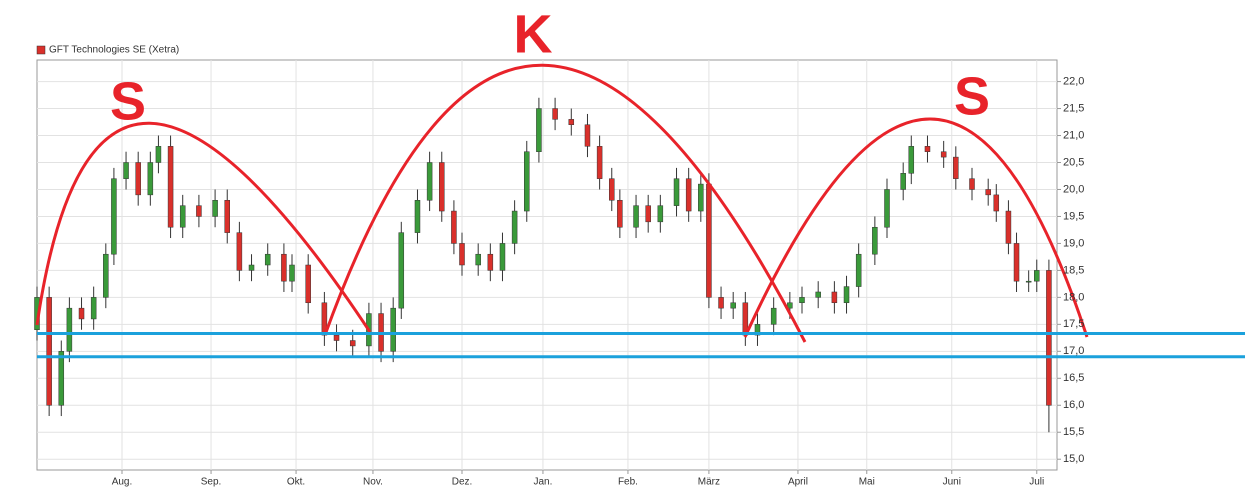  What do you see at coordinates (1073, 324) in the screenshot?
I see `y-tick-label: 17,5` at bounding box center [1073, 324].